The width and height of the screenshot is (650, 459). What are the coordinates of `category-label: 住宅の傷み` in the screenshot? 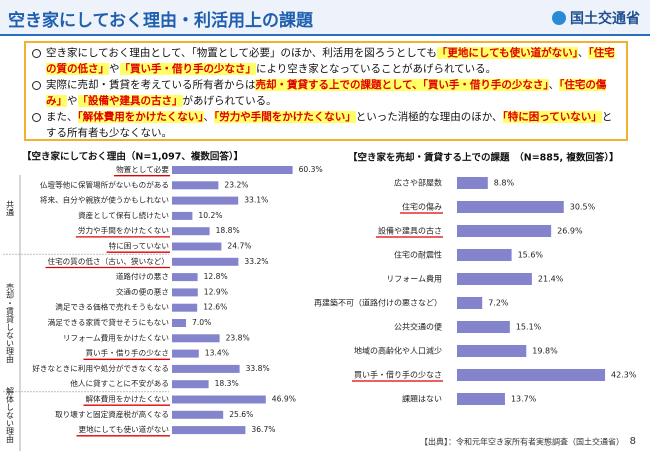 It's located at (422, 207).